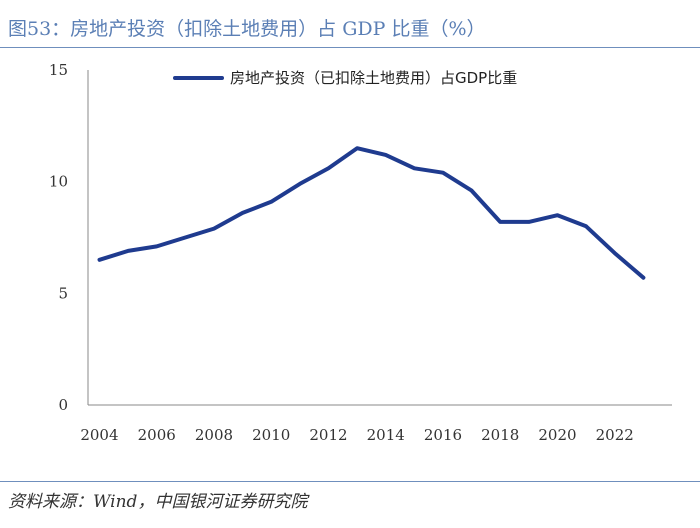 This screenshot has width=700, height=528. I want to click on legend: 房地产投资（已扣除土地费用）占GDP比重, so click(345, 78).